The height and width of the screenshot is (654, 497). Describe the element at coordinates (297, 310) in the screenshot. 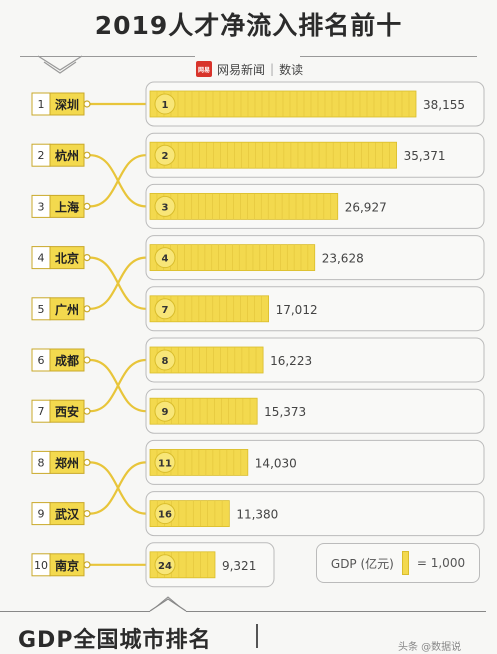

I see `gdp-value-label: 17,012` at that location.